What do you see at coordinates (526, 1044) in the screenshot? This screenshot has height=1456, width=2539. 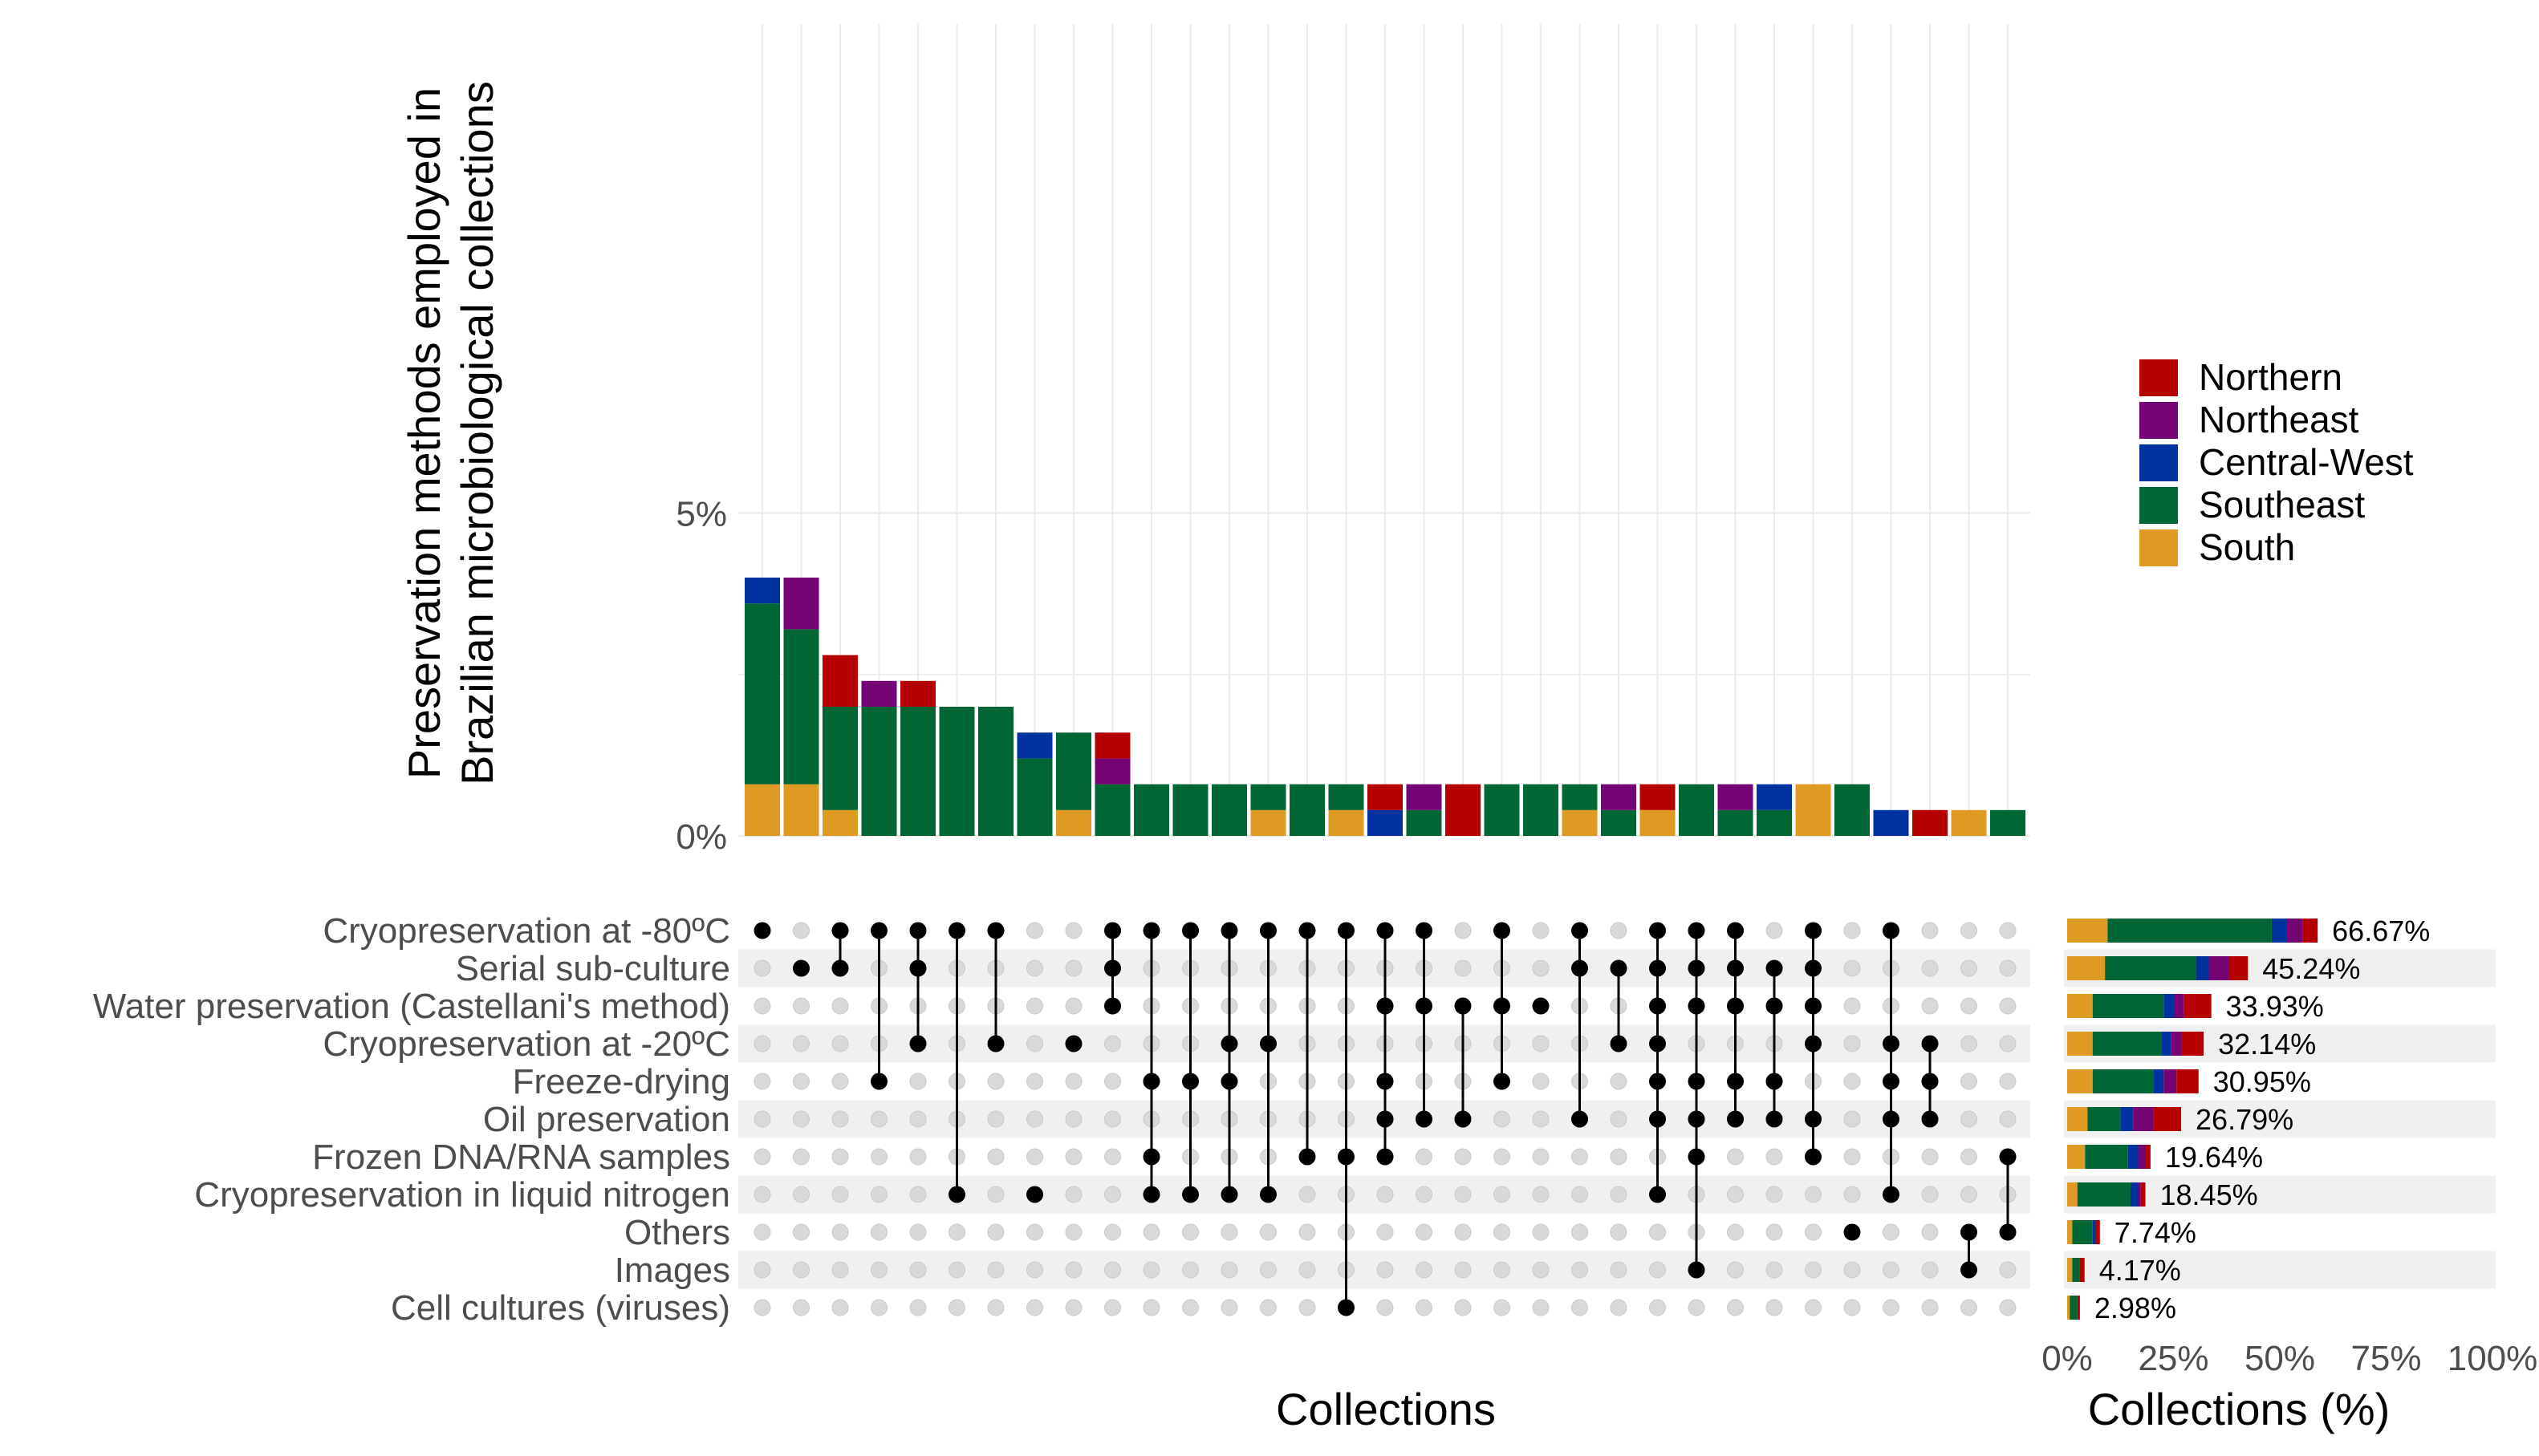 I see `set-label: Cryopreservation at -20ºC` at bounding box center [526, 1044].